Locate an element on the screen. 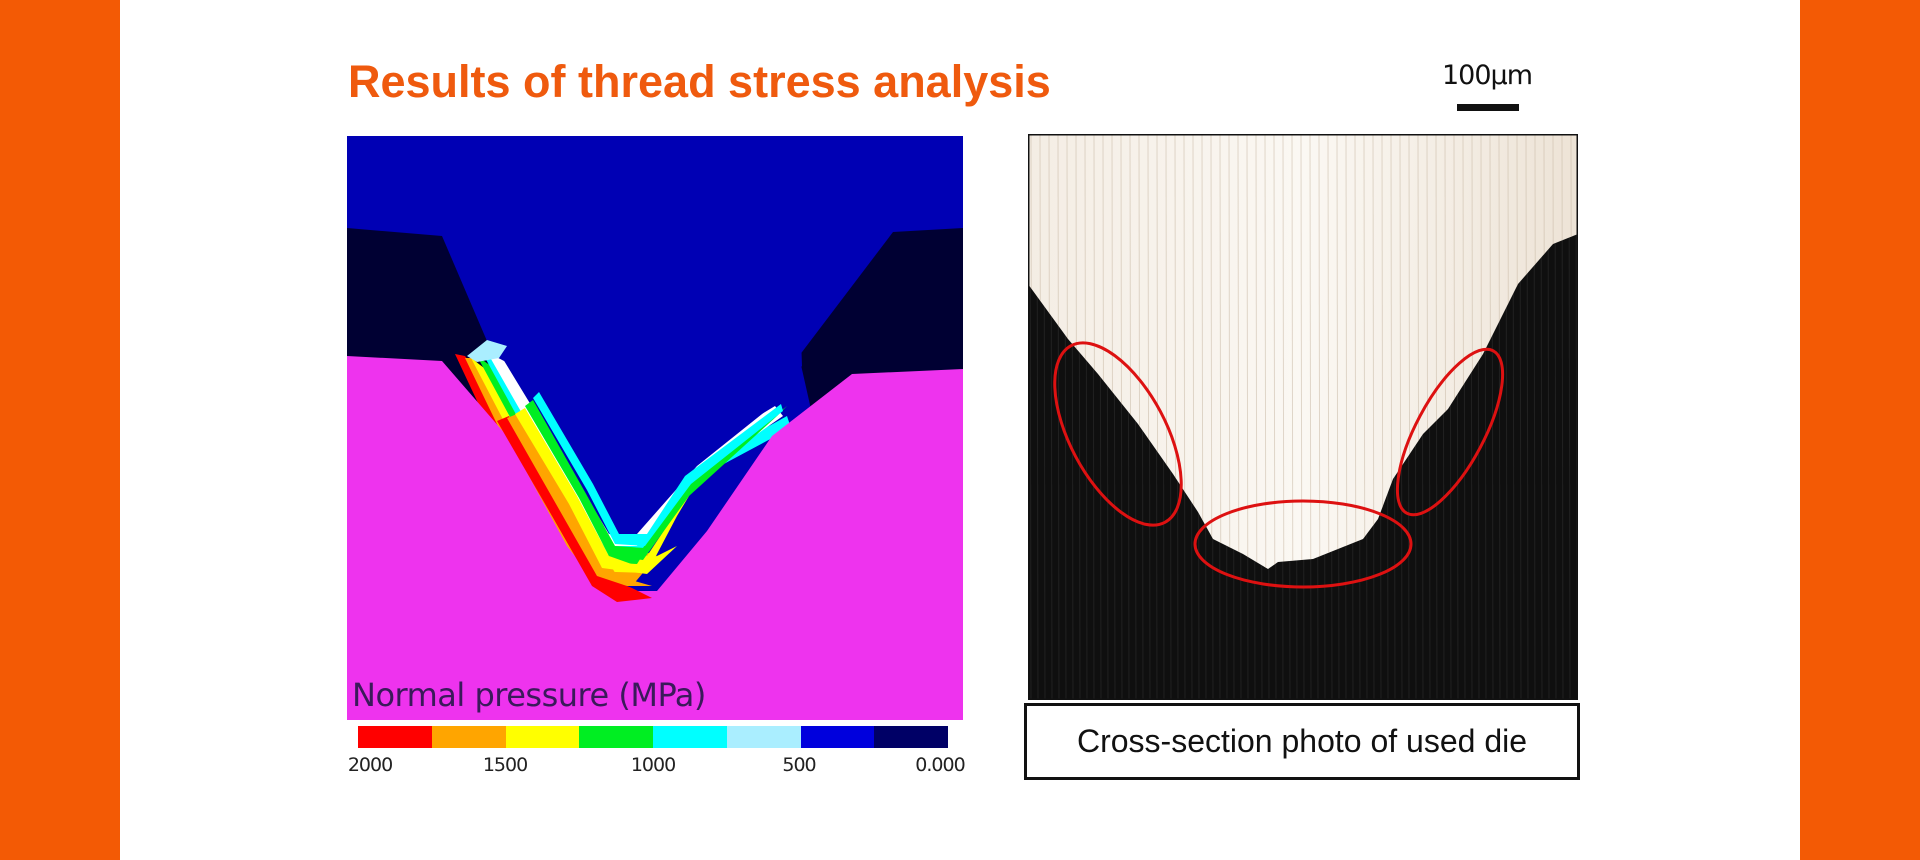  page-title: Results of thread stress analysis is located at coordinates (699, 81).